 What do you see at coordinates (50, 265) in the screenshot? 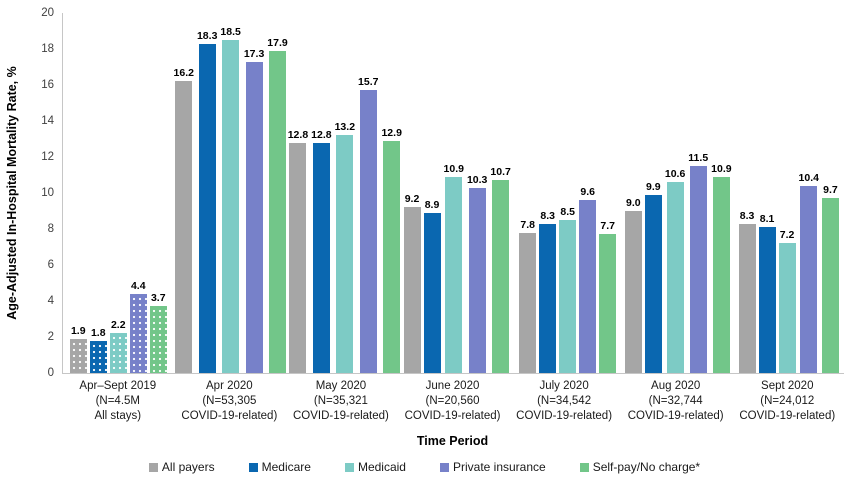
I see `y-tick-label: 6` at bounding box center [50, 265].